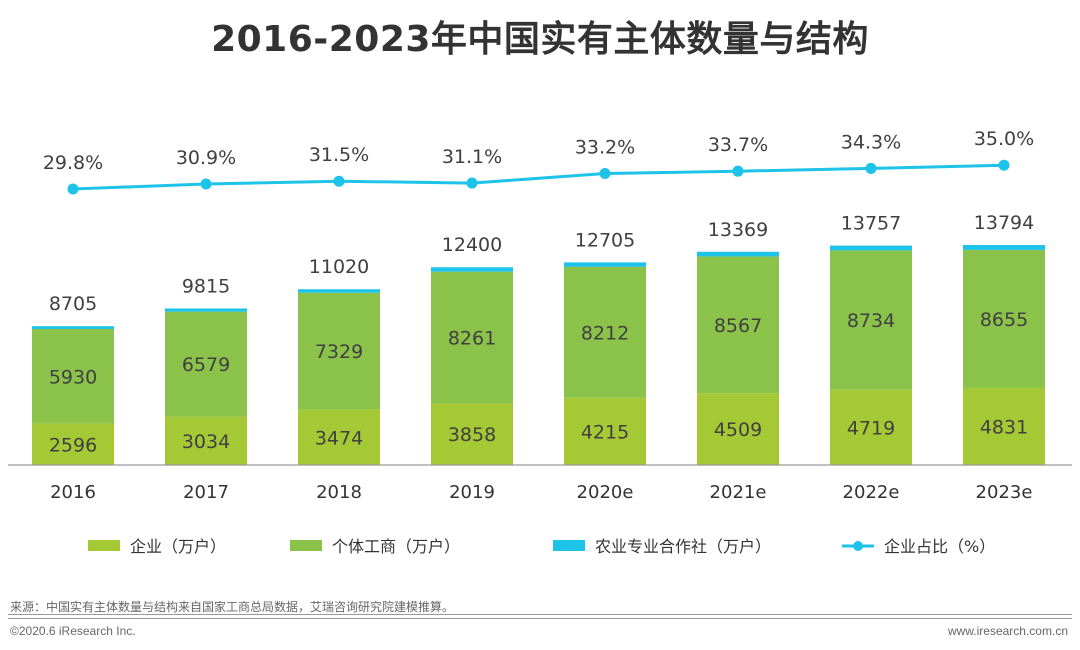  What do you see at coordinates (858, 546) in the screenshot?
I see `legend-ratio-marker` at bounding box center [858, 546].